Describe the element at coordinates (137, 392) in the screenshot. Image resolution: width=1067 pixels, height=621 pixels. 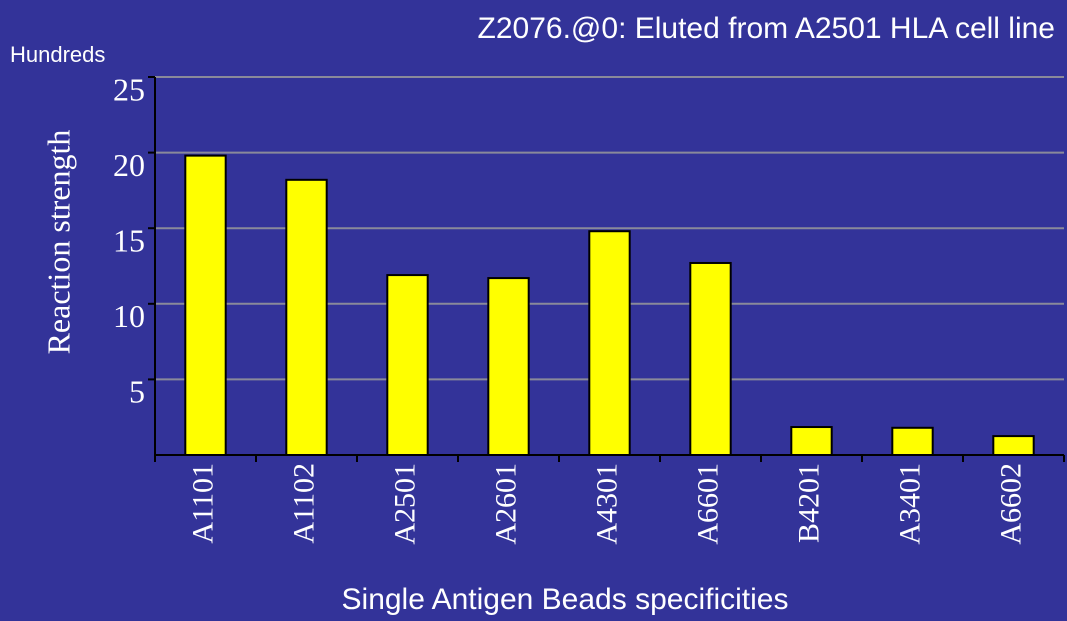
I see `y-tick-label: 5` at that location.